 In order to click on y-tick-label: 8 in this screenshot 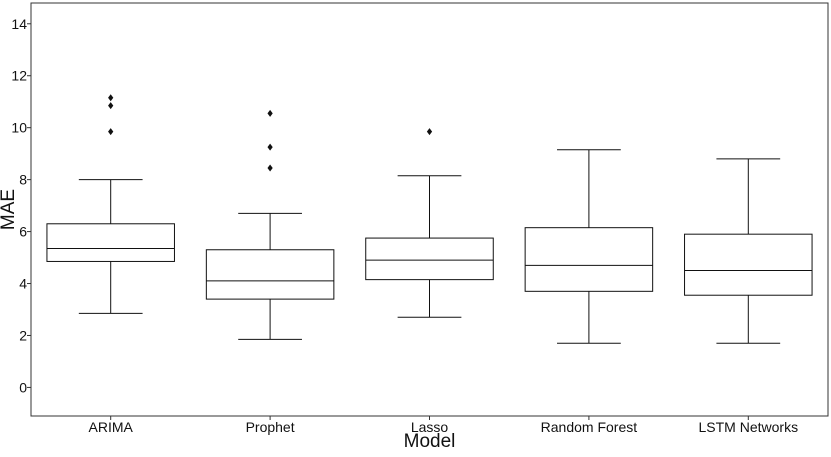, I will do `click(23, 180)`.